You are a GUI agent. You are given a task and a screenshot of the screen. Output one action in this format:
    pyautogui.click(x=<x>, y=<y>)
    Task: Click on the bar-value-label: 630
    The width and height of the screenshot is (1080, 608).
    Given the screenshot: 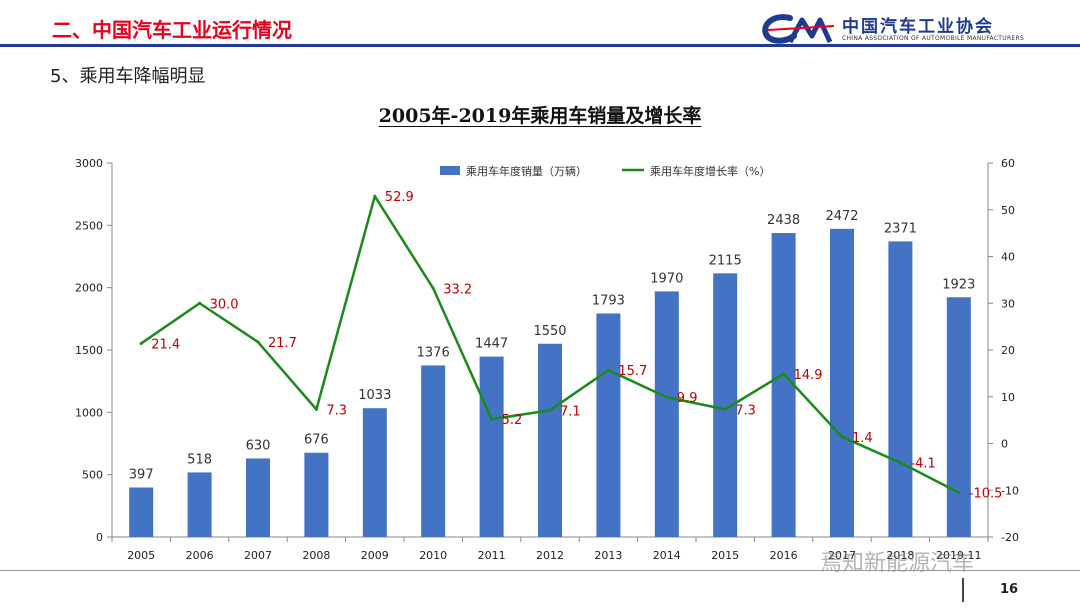 What is the action you would take?
    pyautogui.click(x=258, y=445)
    